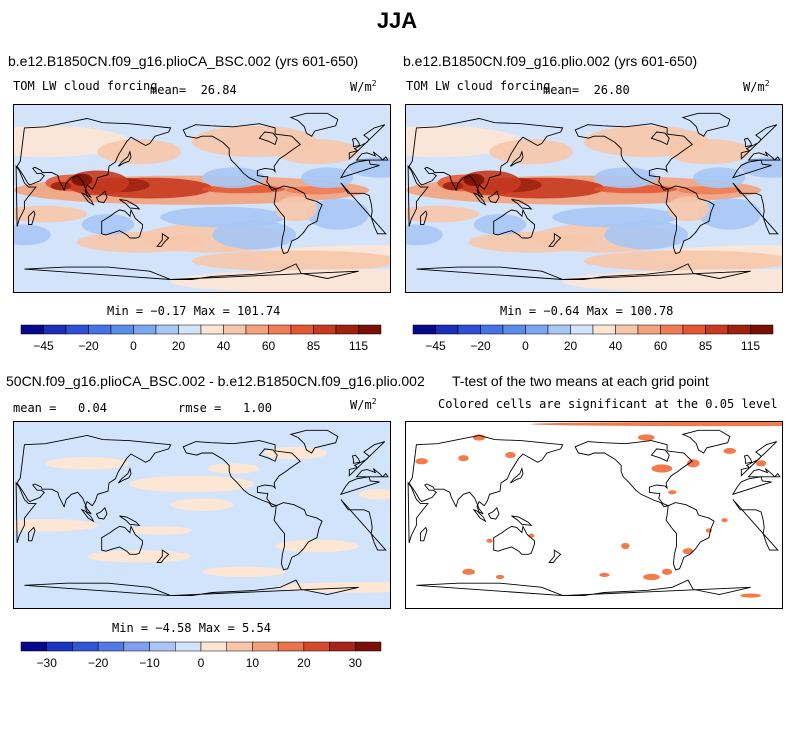 This screenshot has width=794, height=733. I want to click on panel3-rmse: rmse = 1.00, so click(225, 408).